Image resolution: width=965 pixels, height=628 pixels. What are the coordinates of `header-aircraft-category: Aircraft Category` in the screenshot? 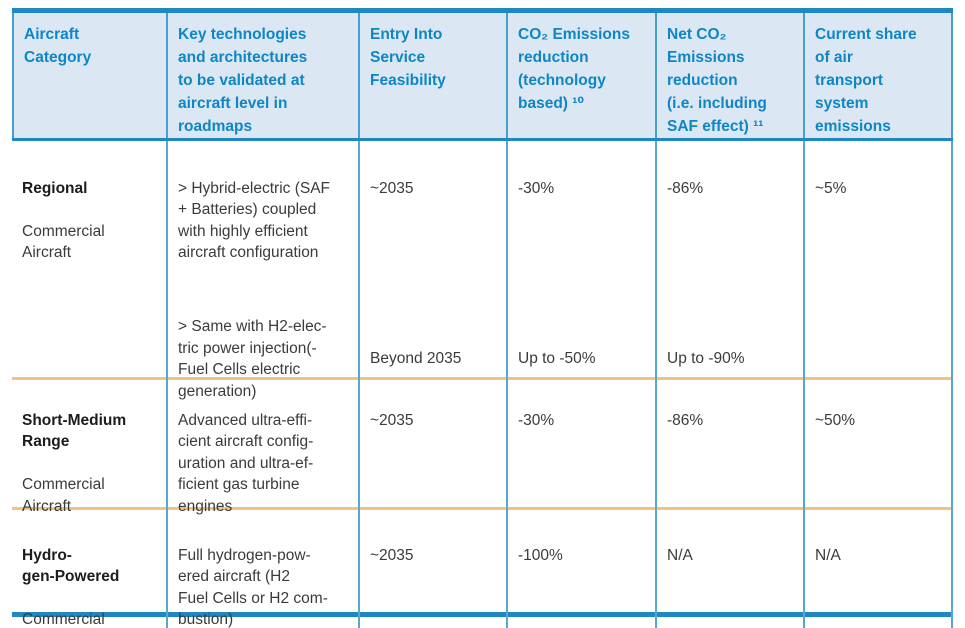 It's located at (90, 75).